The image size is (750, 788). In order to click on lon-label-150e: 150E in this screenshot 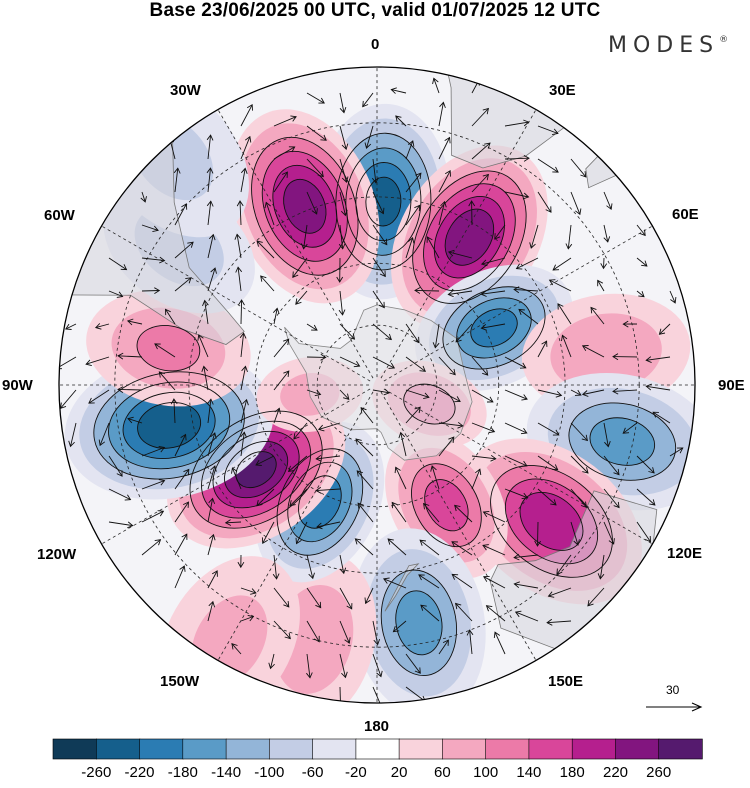, I will do `click(565, 682)`.